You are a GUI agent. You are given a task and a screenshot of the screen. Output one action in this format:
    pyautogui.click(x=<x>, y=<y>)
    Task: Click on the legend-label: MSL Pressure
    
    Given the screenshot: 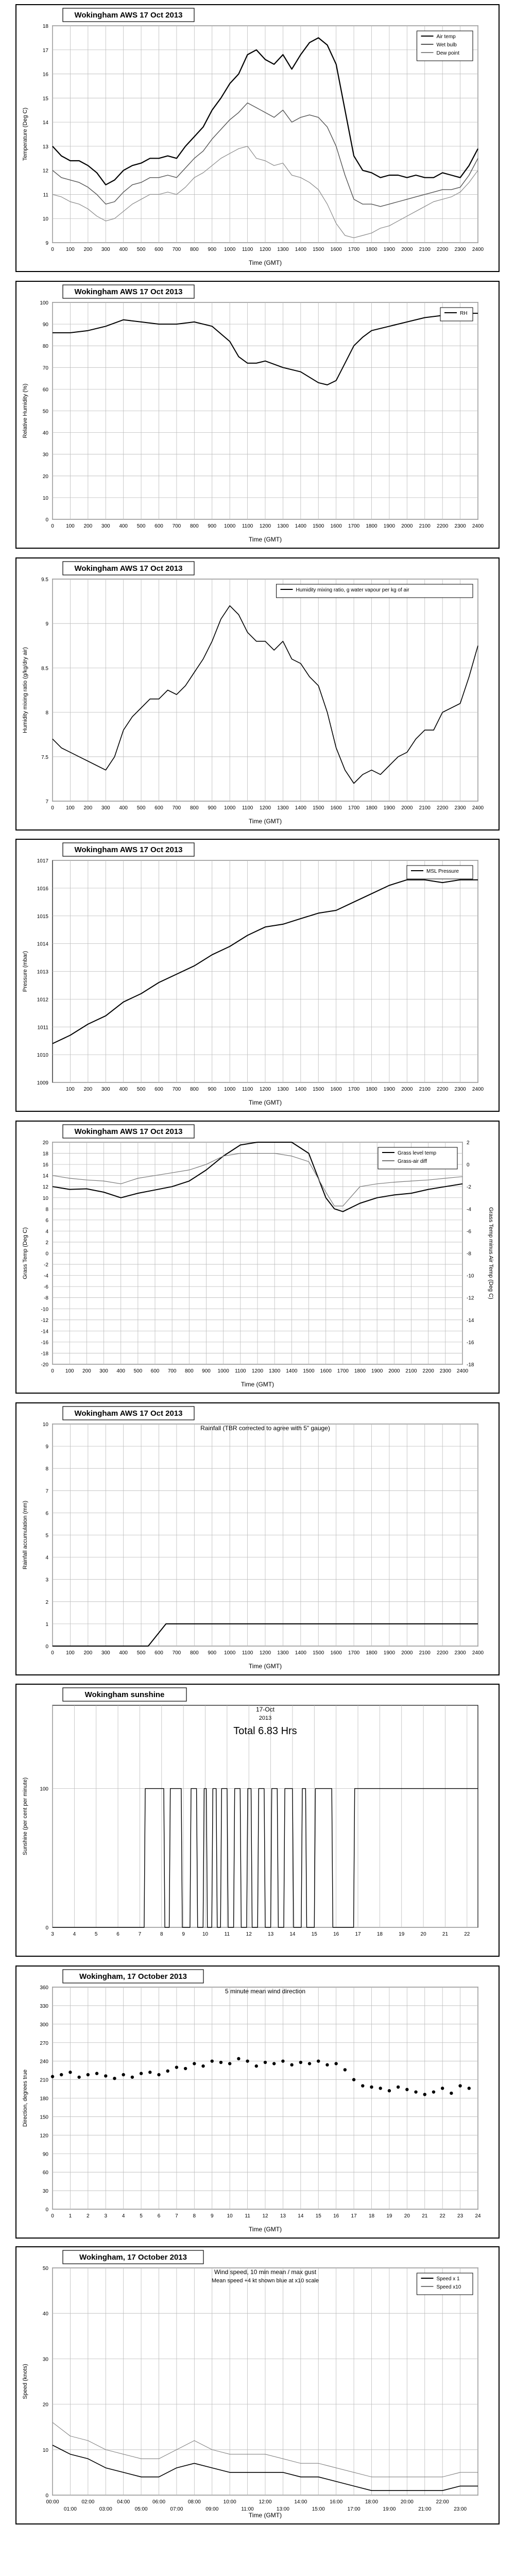 What is the action you would take?
    pyautogui.click(x=442, y=871)
    